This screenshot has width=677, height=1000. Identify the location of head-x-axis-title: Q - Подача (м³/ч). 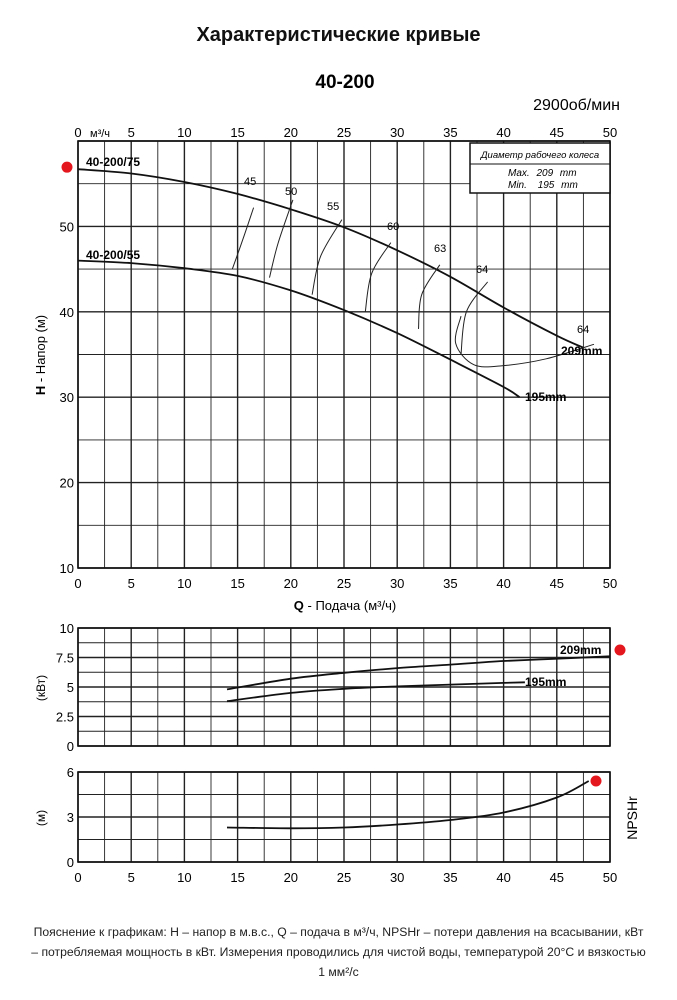
(345, 605).